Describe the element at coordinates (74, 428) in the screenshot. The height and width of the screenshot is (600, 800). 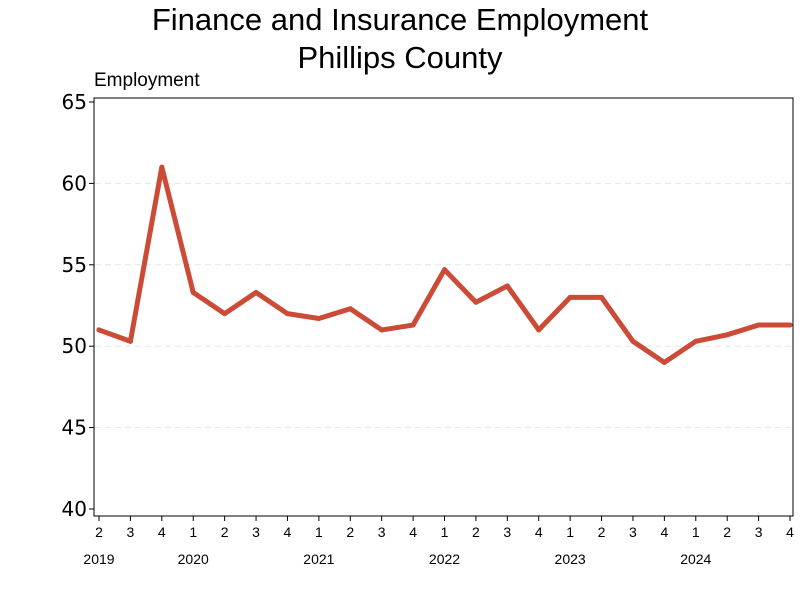
I see `y-tick-label: 45` at that location.